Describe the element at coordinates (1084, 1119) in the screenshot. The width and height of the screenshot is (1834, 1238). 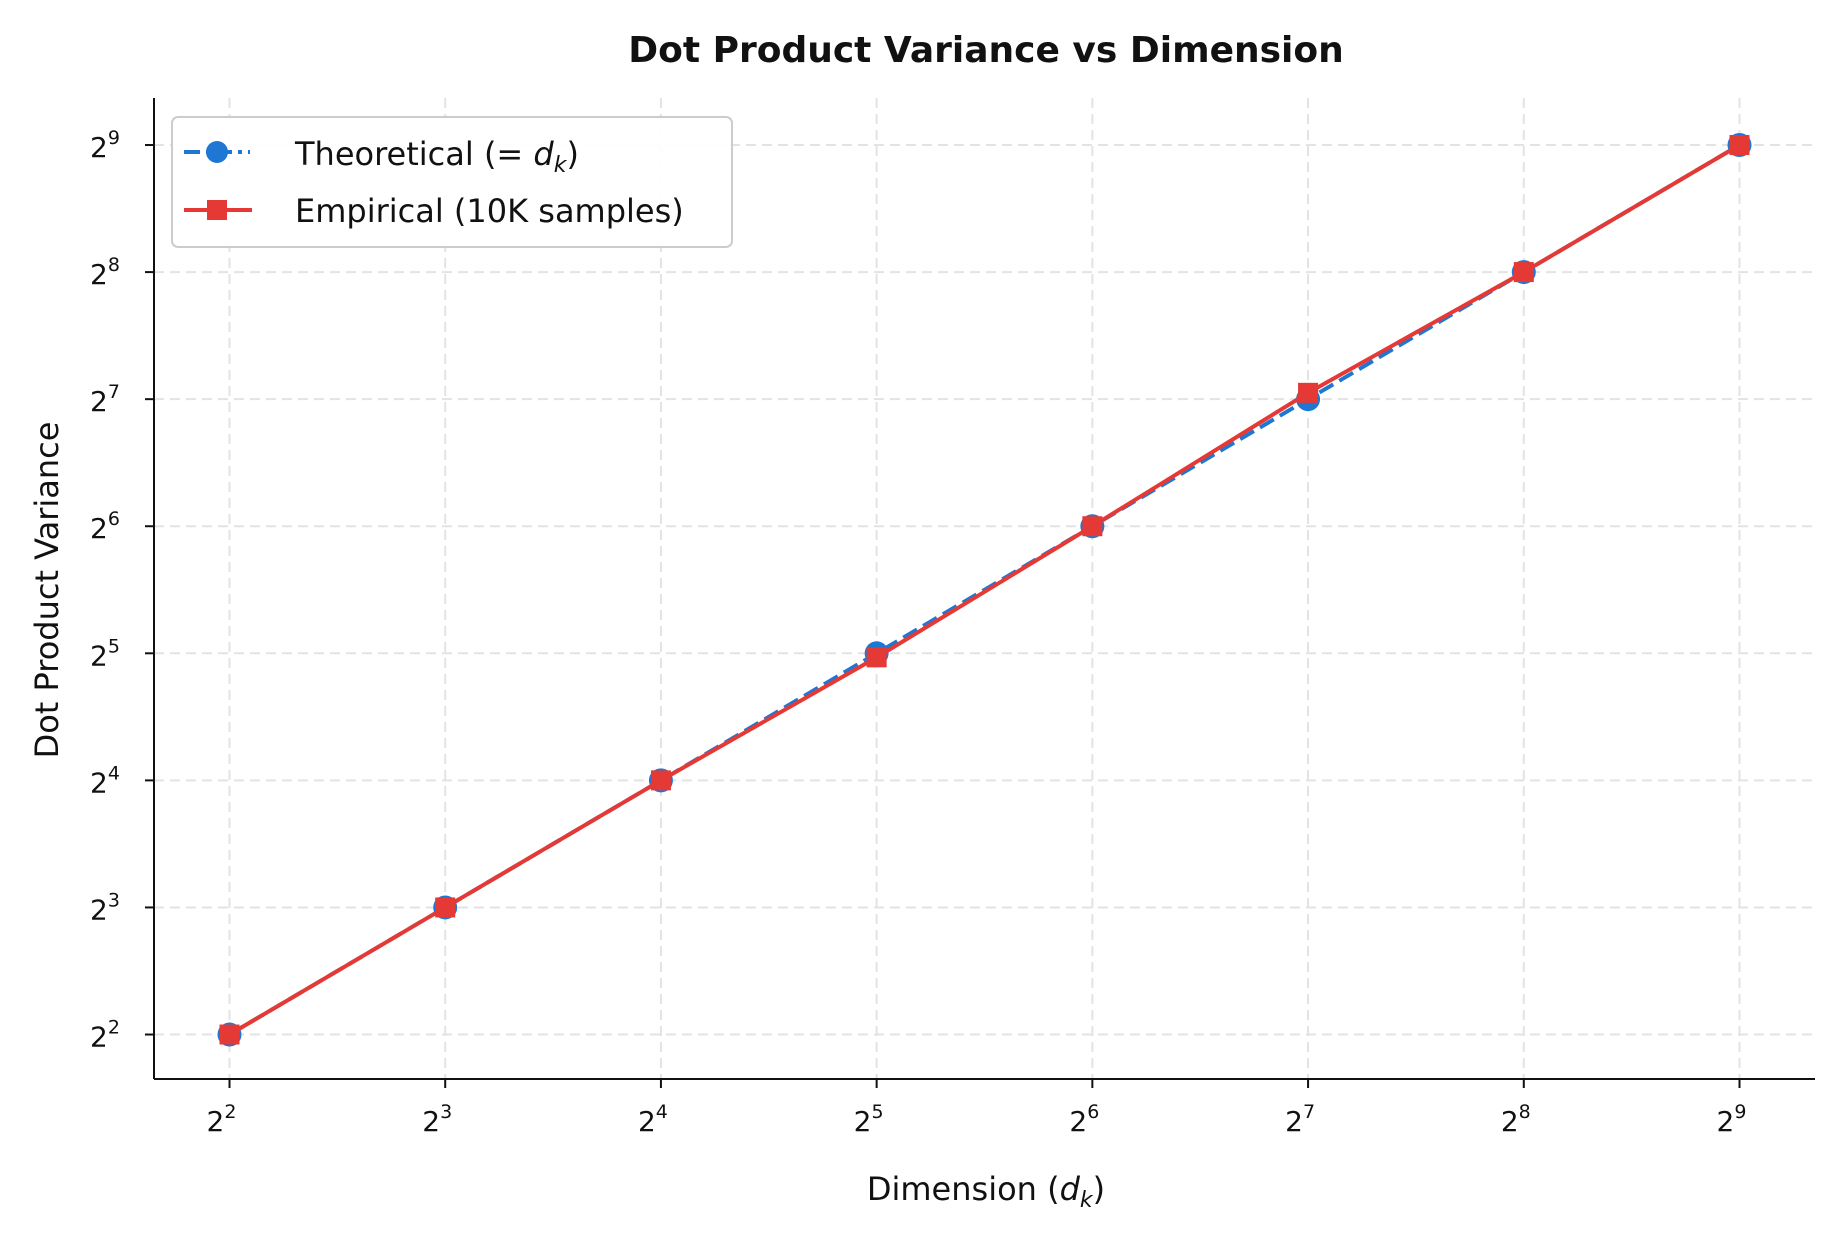
I see `x-tick-label: 26` at that location.